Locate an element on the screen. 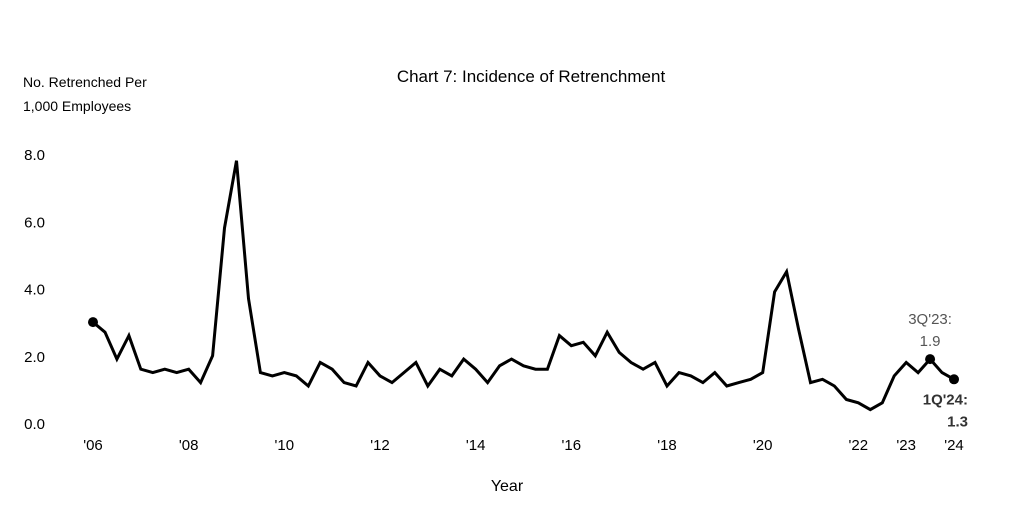 The height and width of the screenshot is (509, 1021). y-tick-label: 4.0 is located at coordinates (34, 290).